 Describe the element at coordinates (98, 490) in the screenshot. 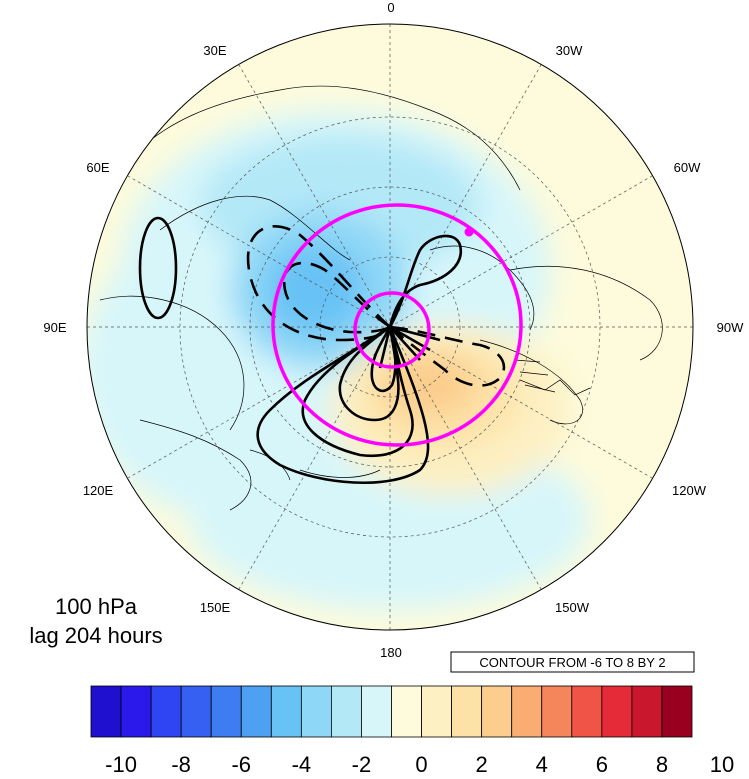

I see `lon-label-120e: 120E` at that location.